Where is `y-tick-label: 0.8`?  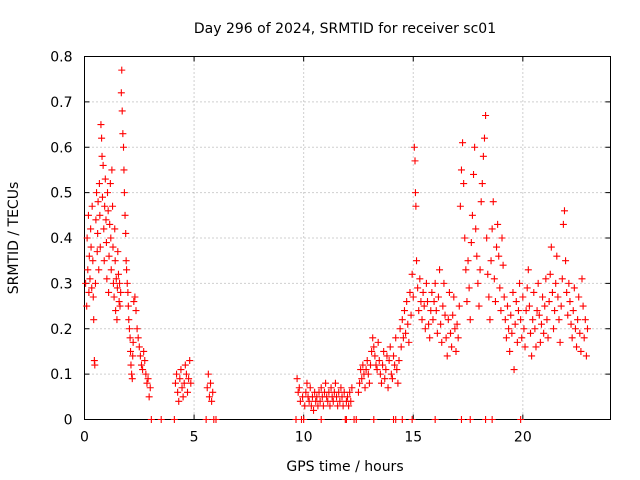 y-tick-label: 0.8 is located at coordinates (61, 58).